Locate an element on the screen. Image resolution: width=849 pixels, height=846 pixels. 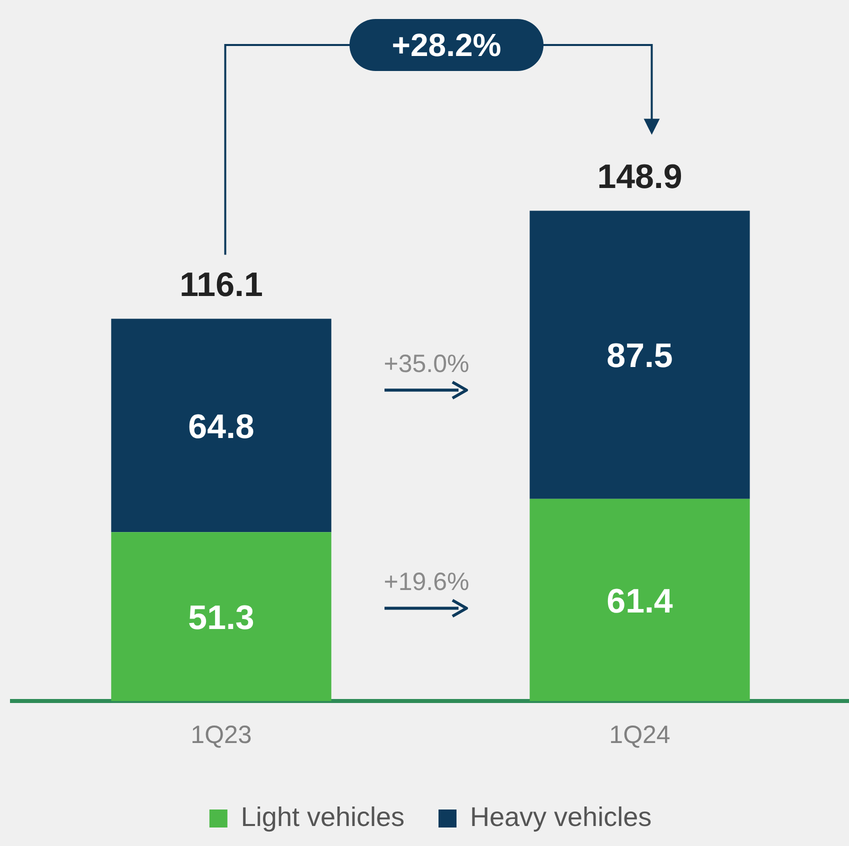
data-label: 61.4 is located at coordinates (639, 601).